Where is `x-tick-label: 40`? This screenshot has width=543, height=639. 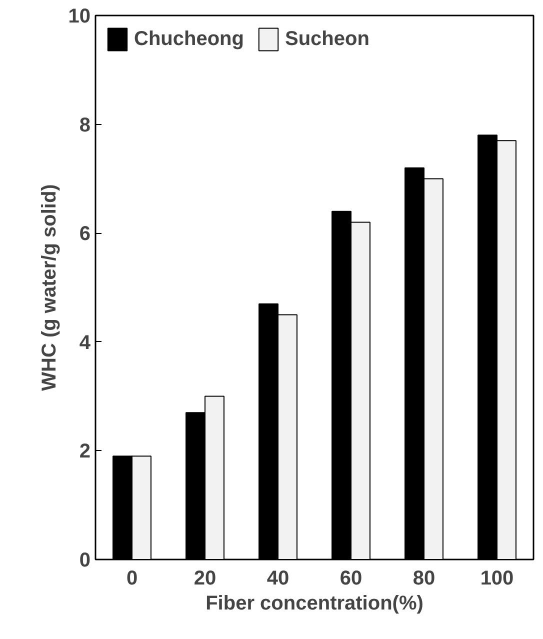 x-tick-label: 40 is located at coordinates (278, 579).